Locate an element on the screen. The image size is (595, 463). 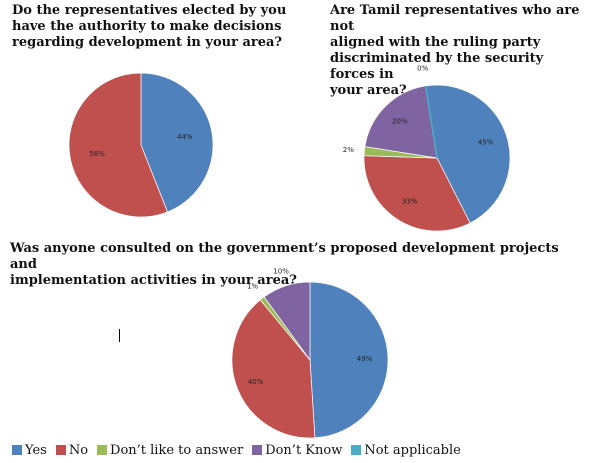
legend-label: Don’t like to answer is located at coordinates (177, 450).